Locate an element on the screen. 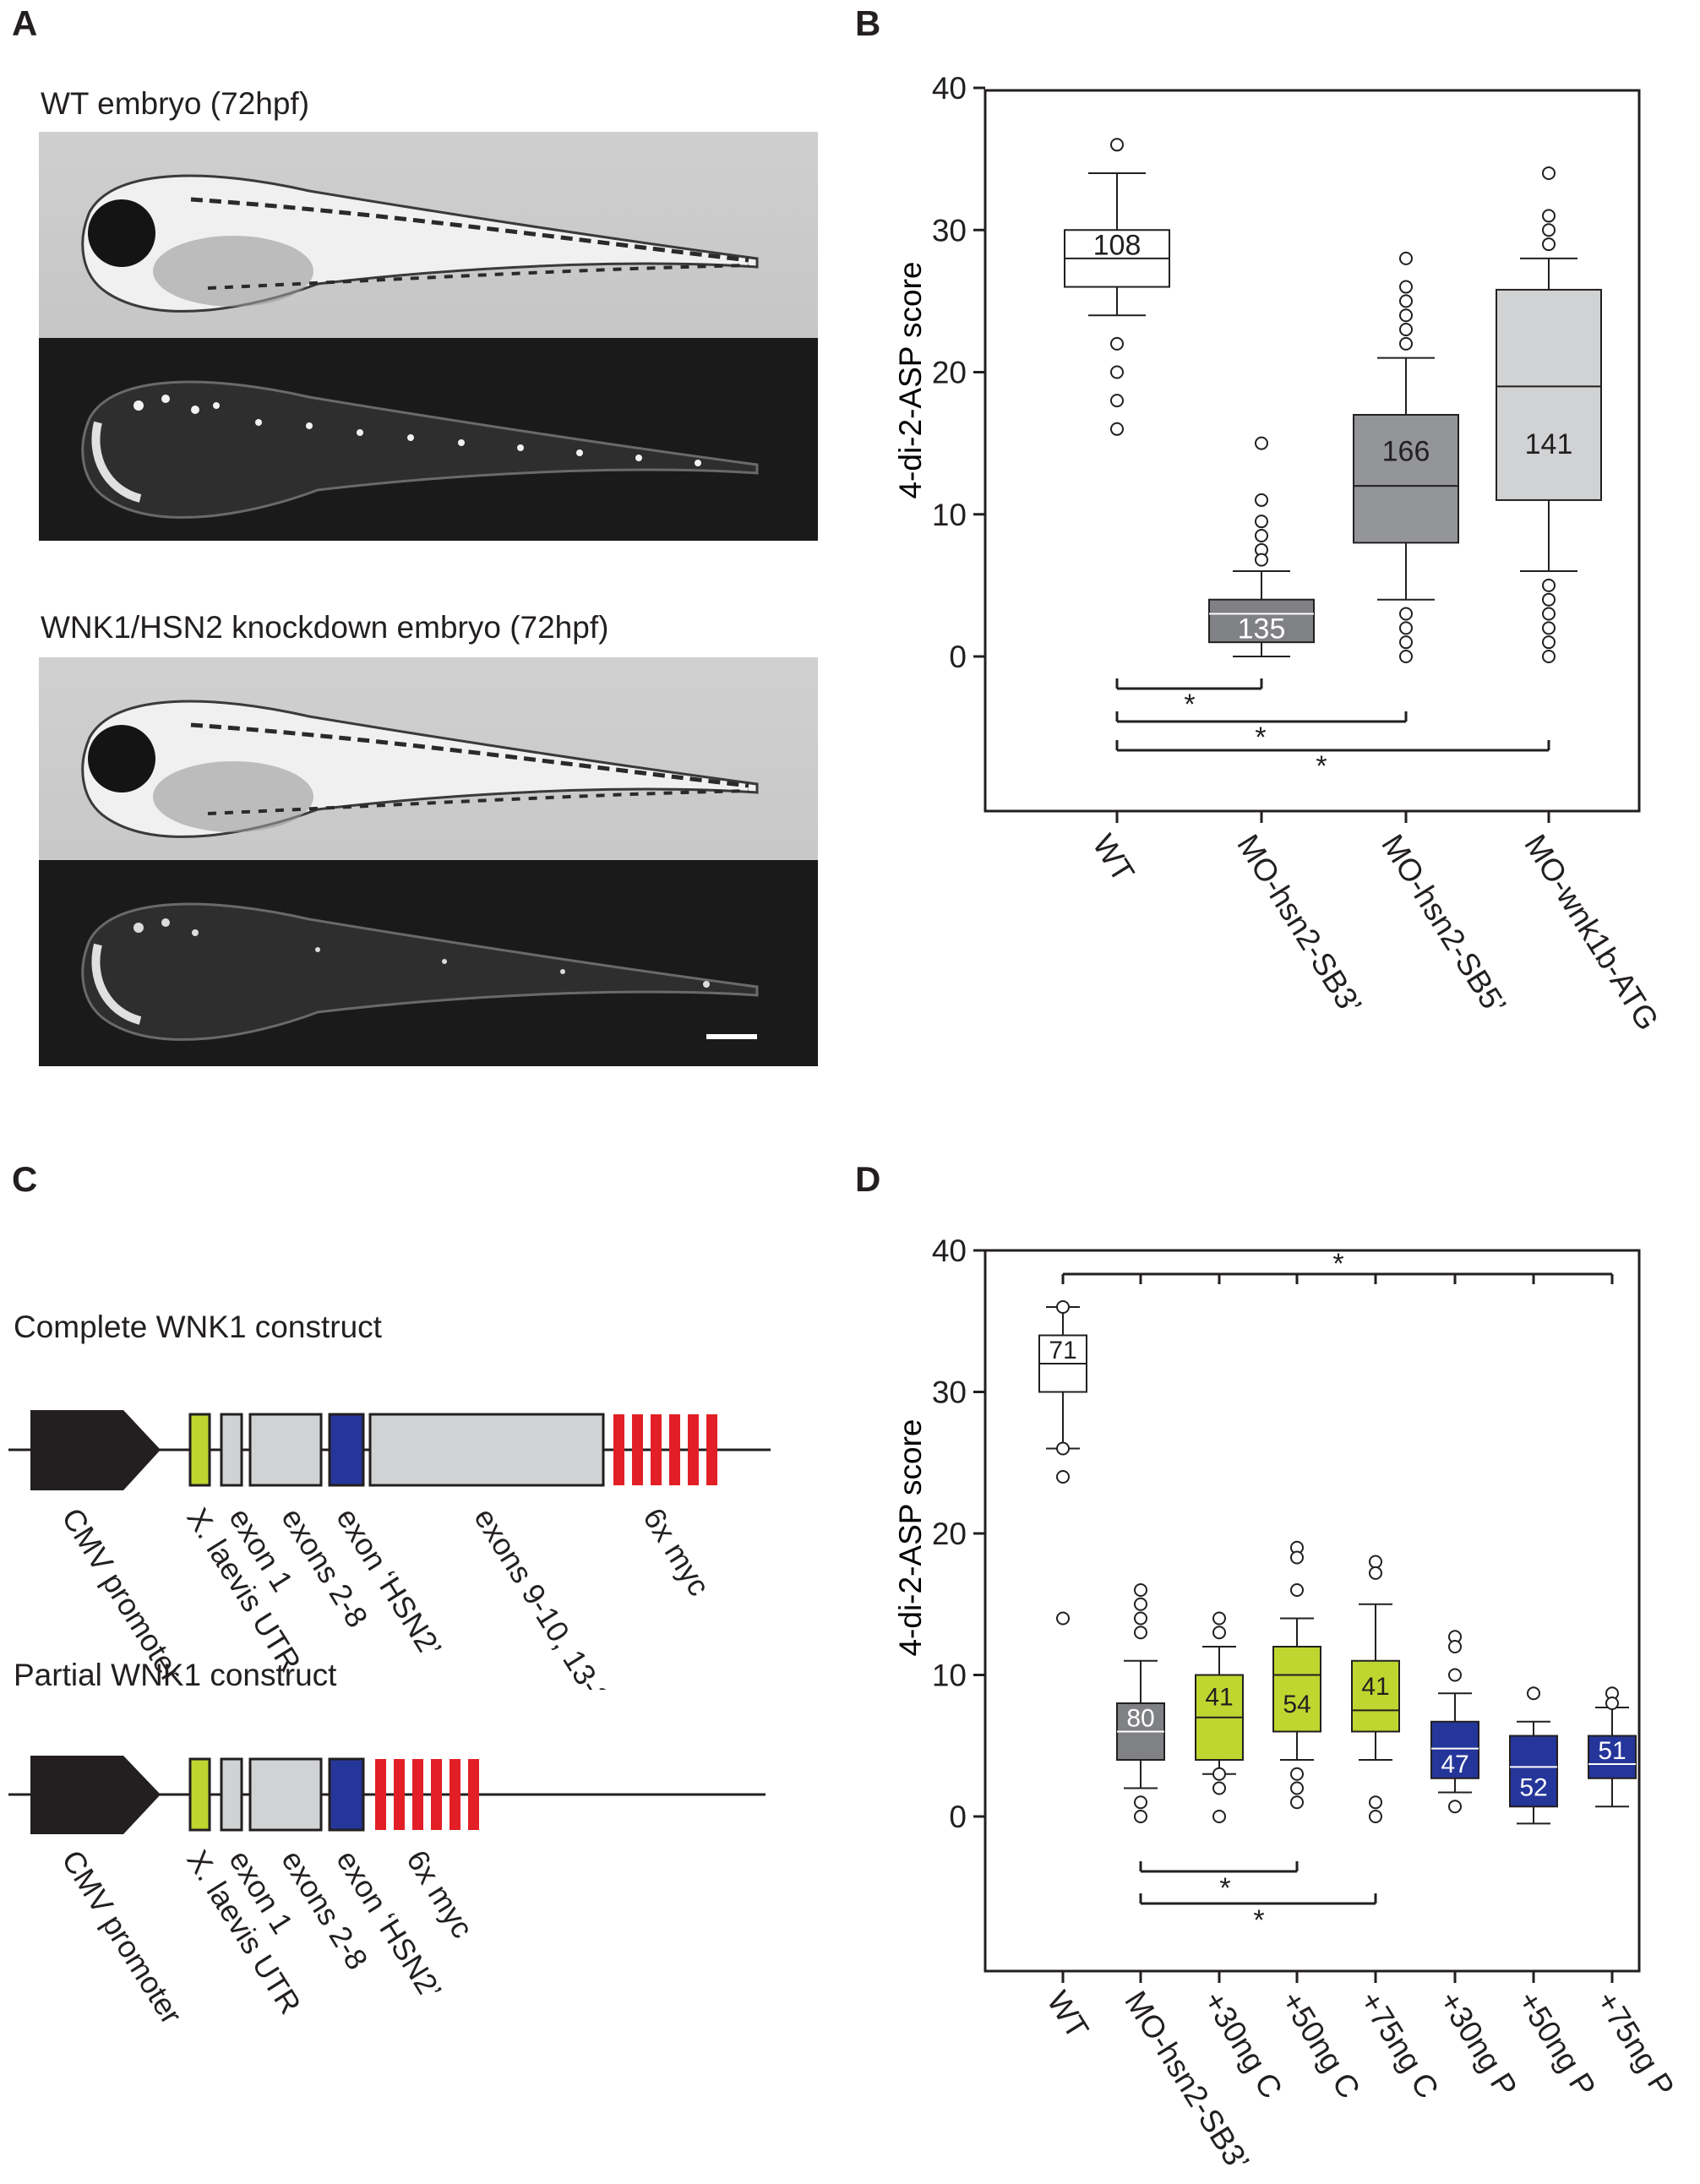 This screenshot has width=1700, height=2184. sample-size-label: 166 is located at coordinates (1406, 451).